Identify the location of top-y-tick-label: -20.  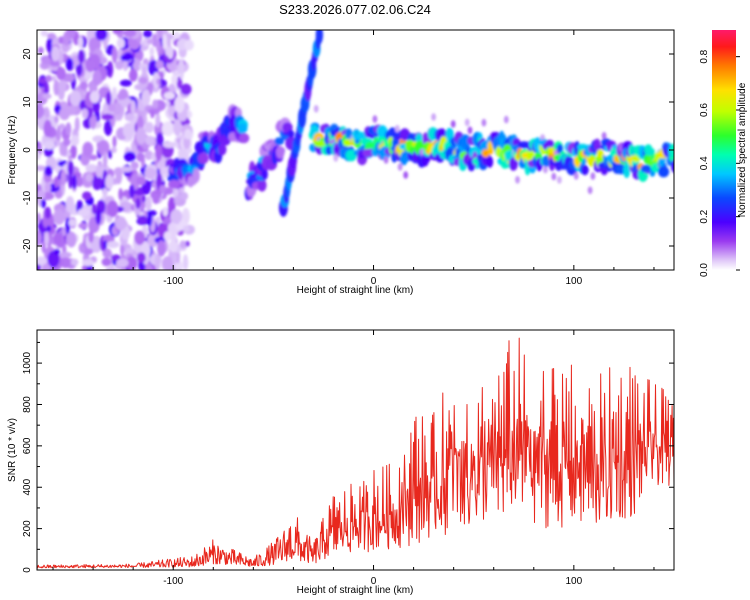
(27, 245).